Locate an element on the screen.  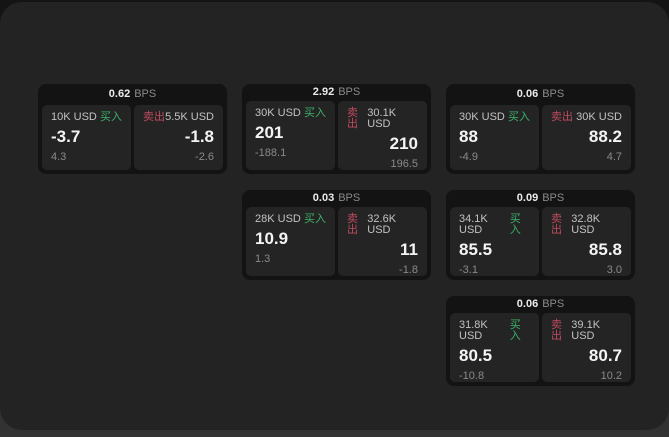
sell-amount-label: 32.6K USD is located at coordinates (382, 225).